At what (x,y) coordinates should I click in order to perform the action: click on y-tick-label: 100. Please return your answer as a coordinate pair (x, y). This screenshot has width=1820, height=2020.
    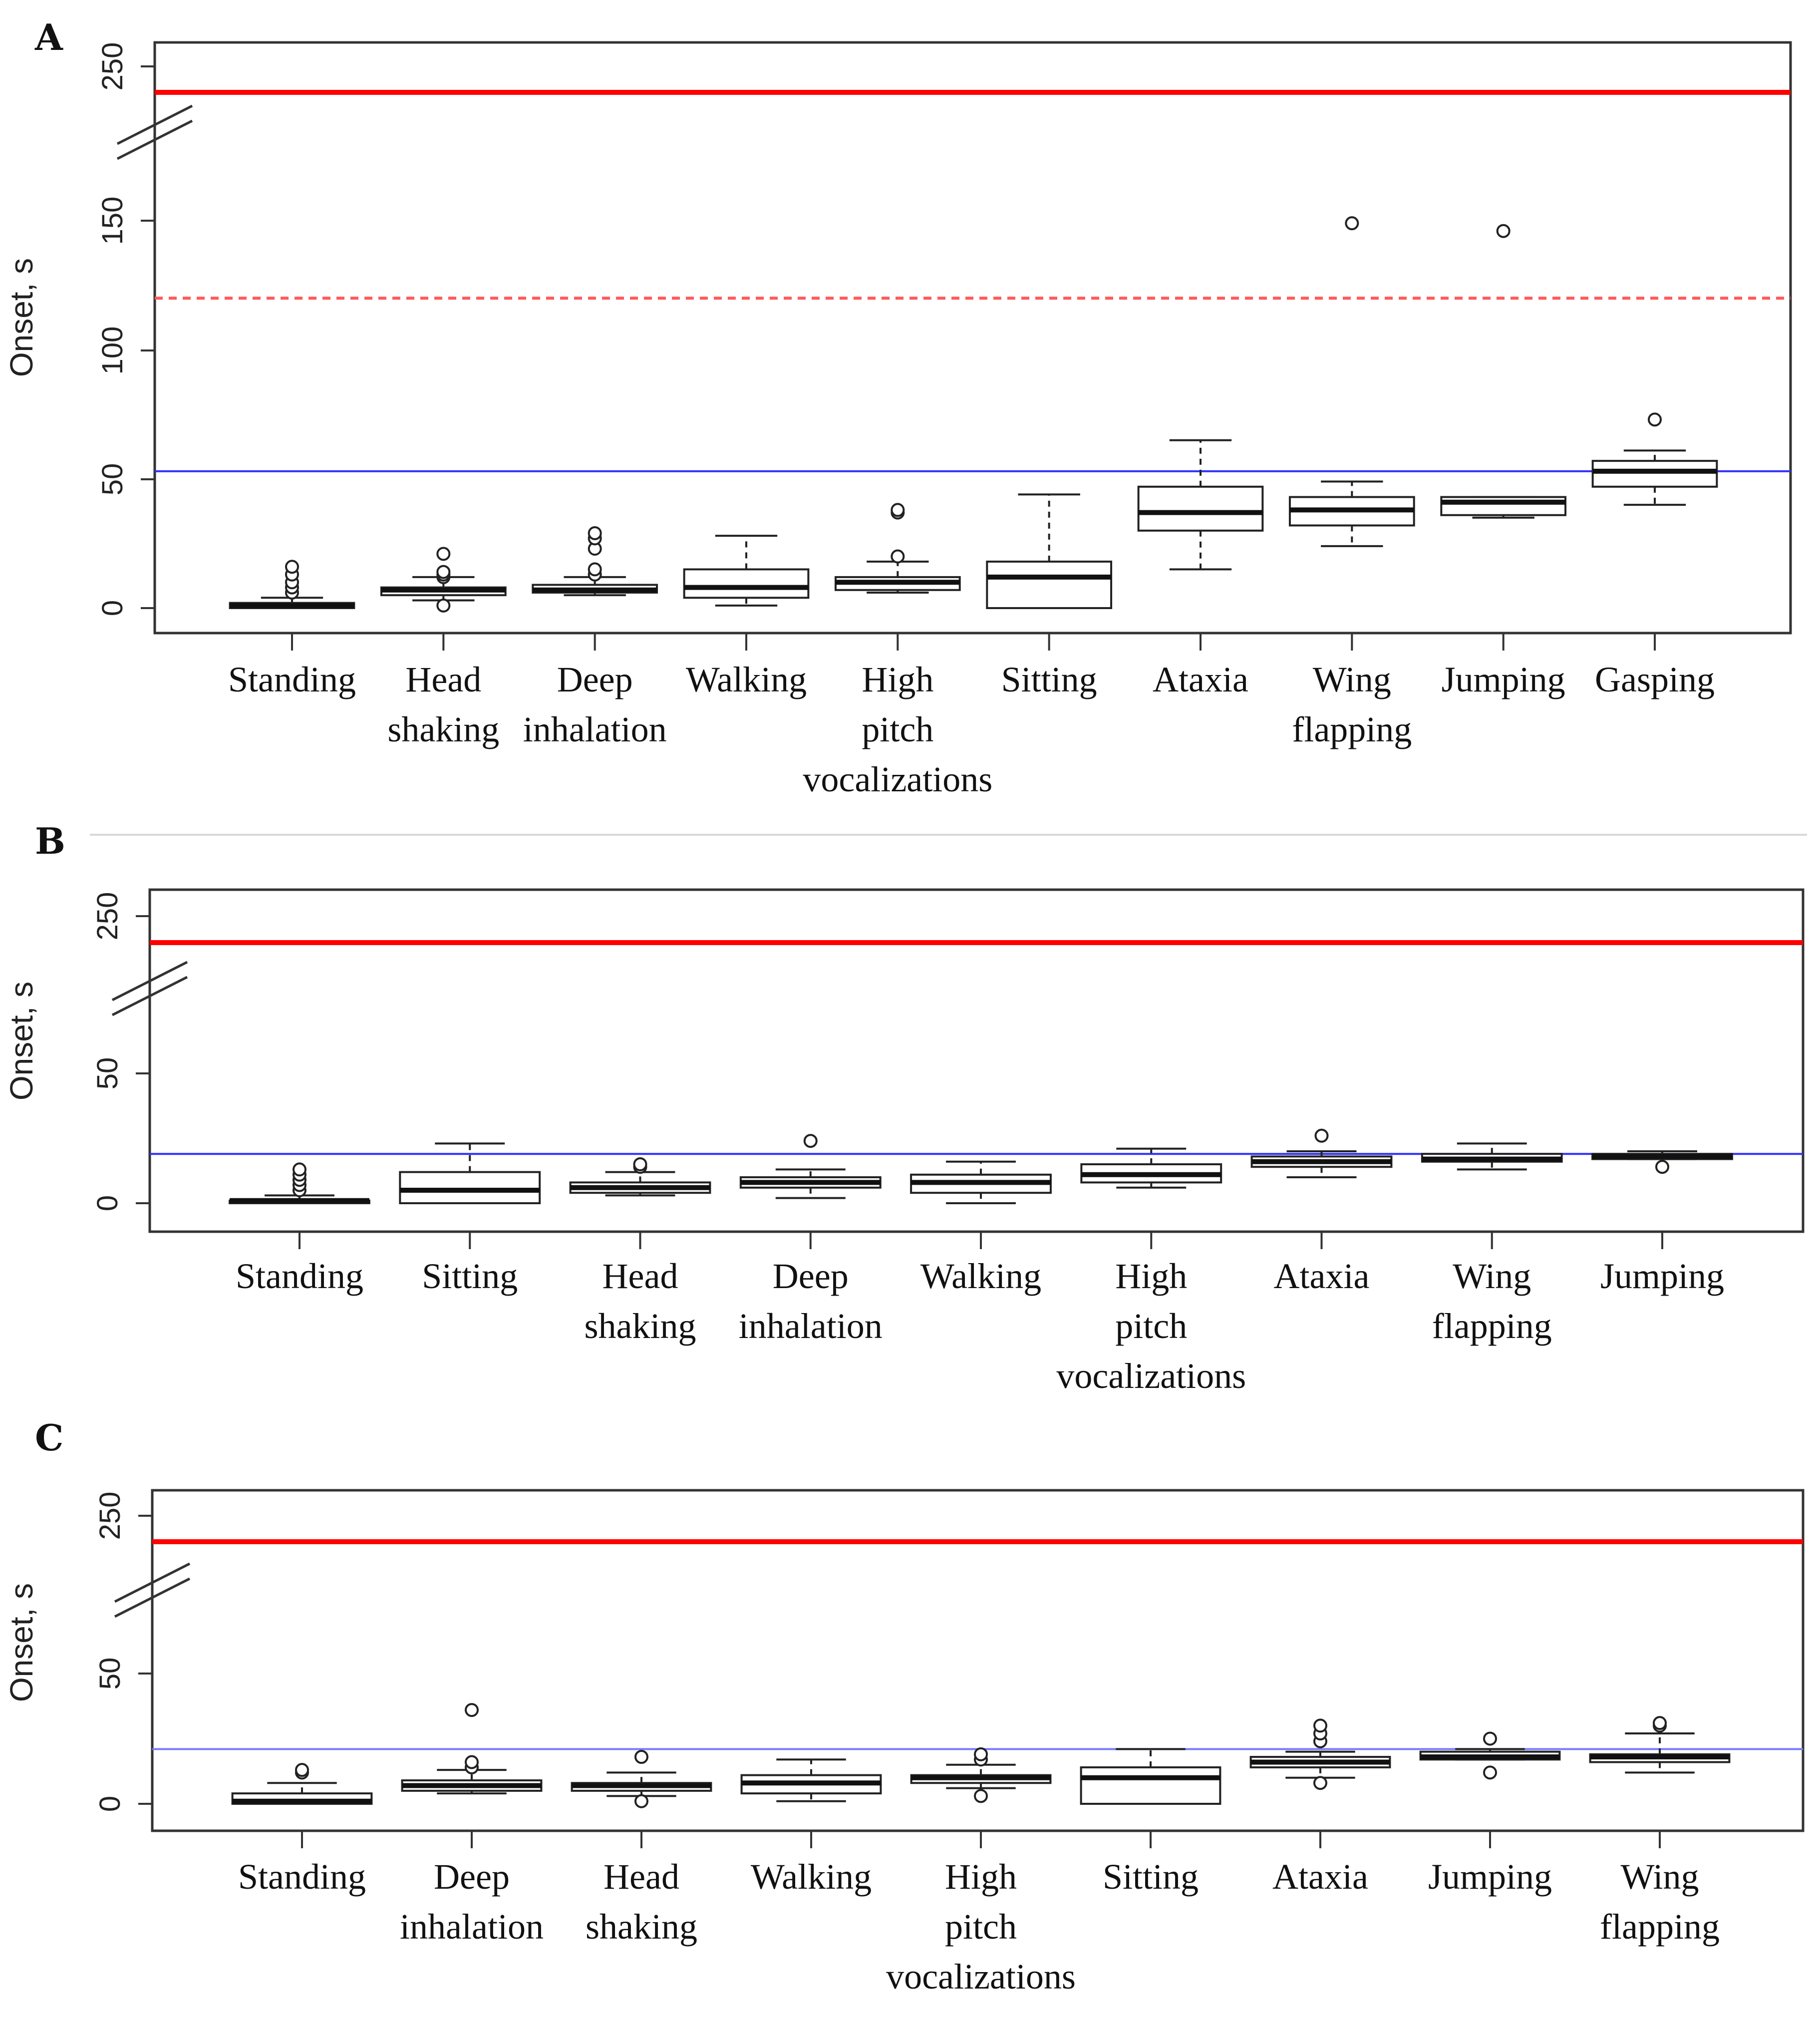
    Looking at the image, I should click on (112, 351).